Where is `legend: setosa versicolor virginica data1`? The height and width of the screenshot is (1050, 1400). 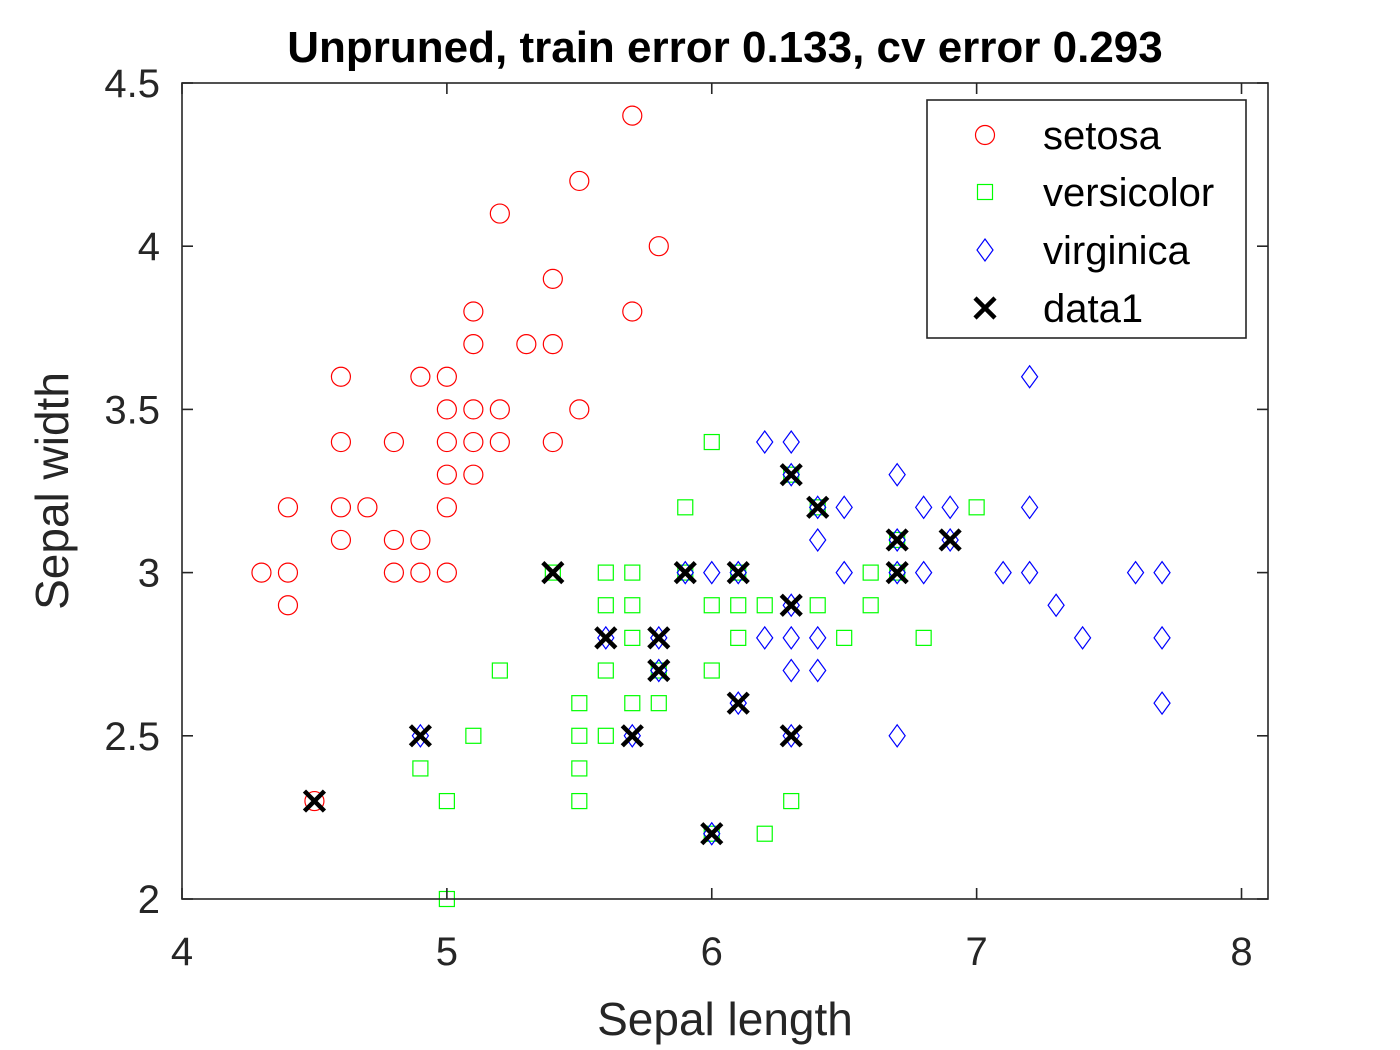 legend: setosa versicolor virginica data1 is located at coordinates (1086, 219).